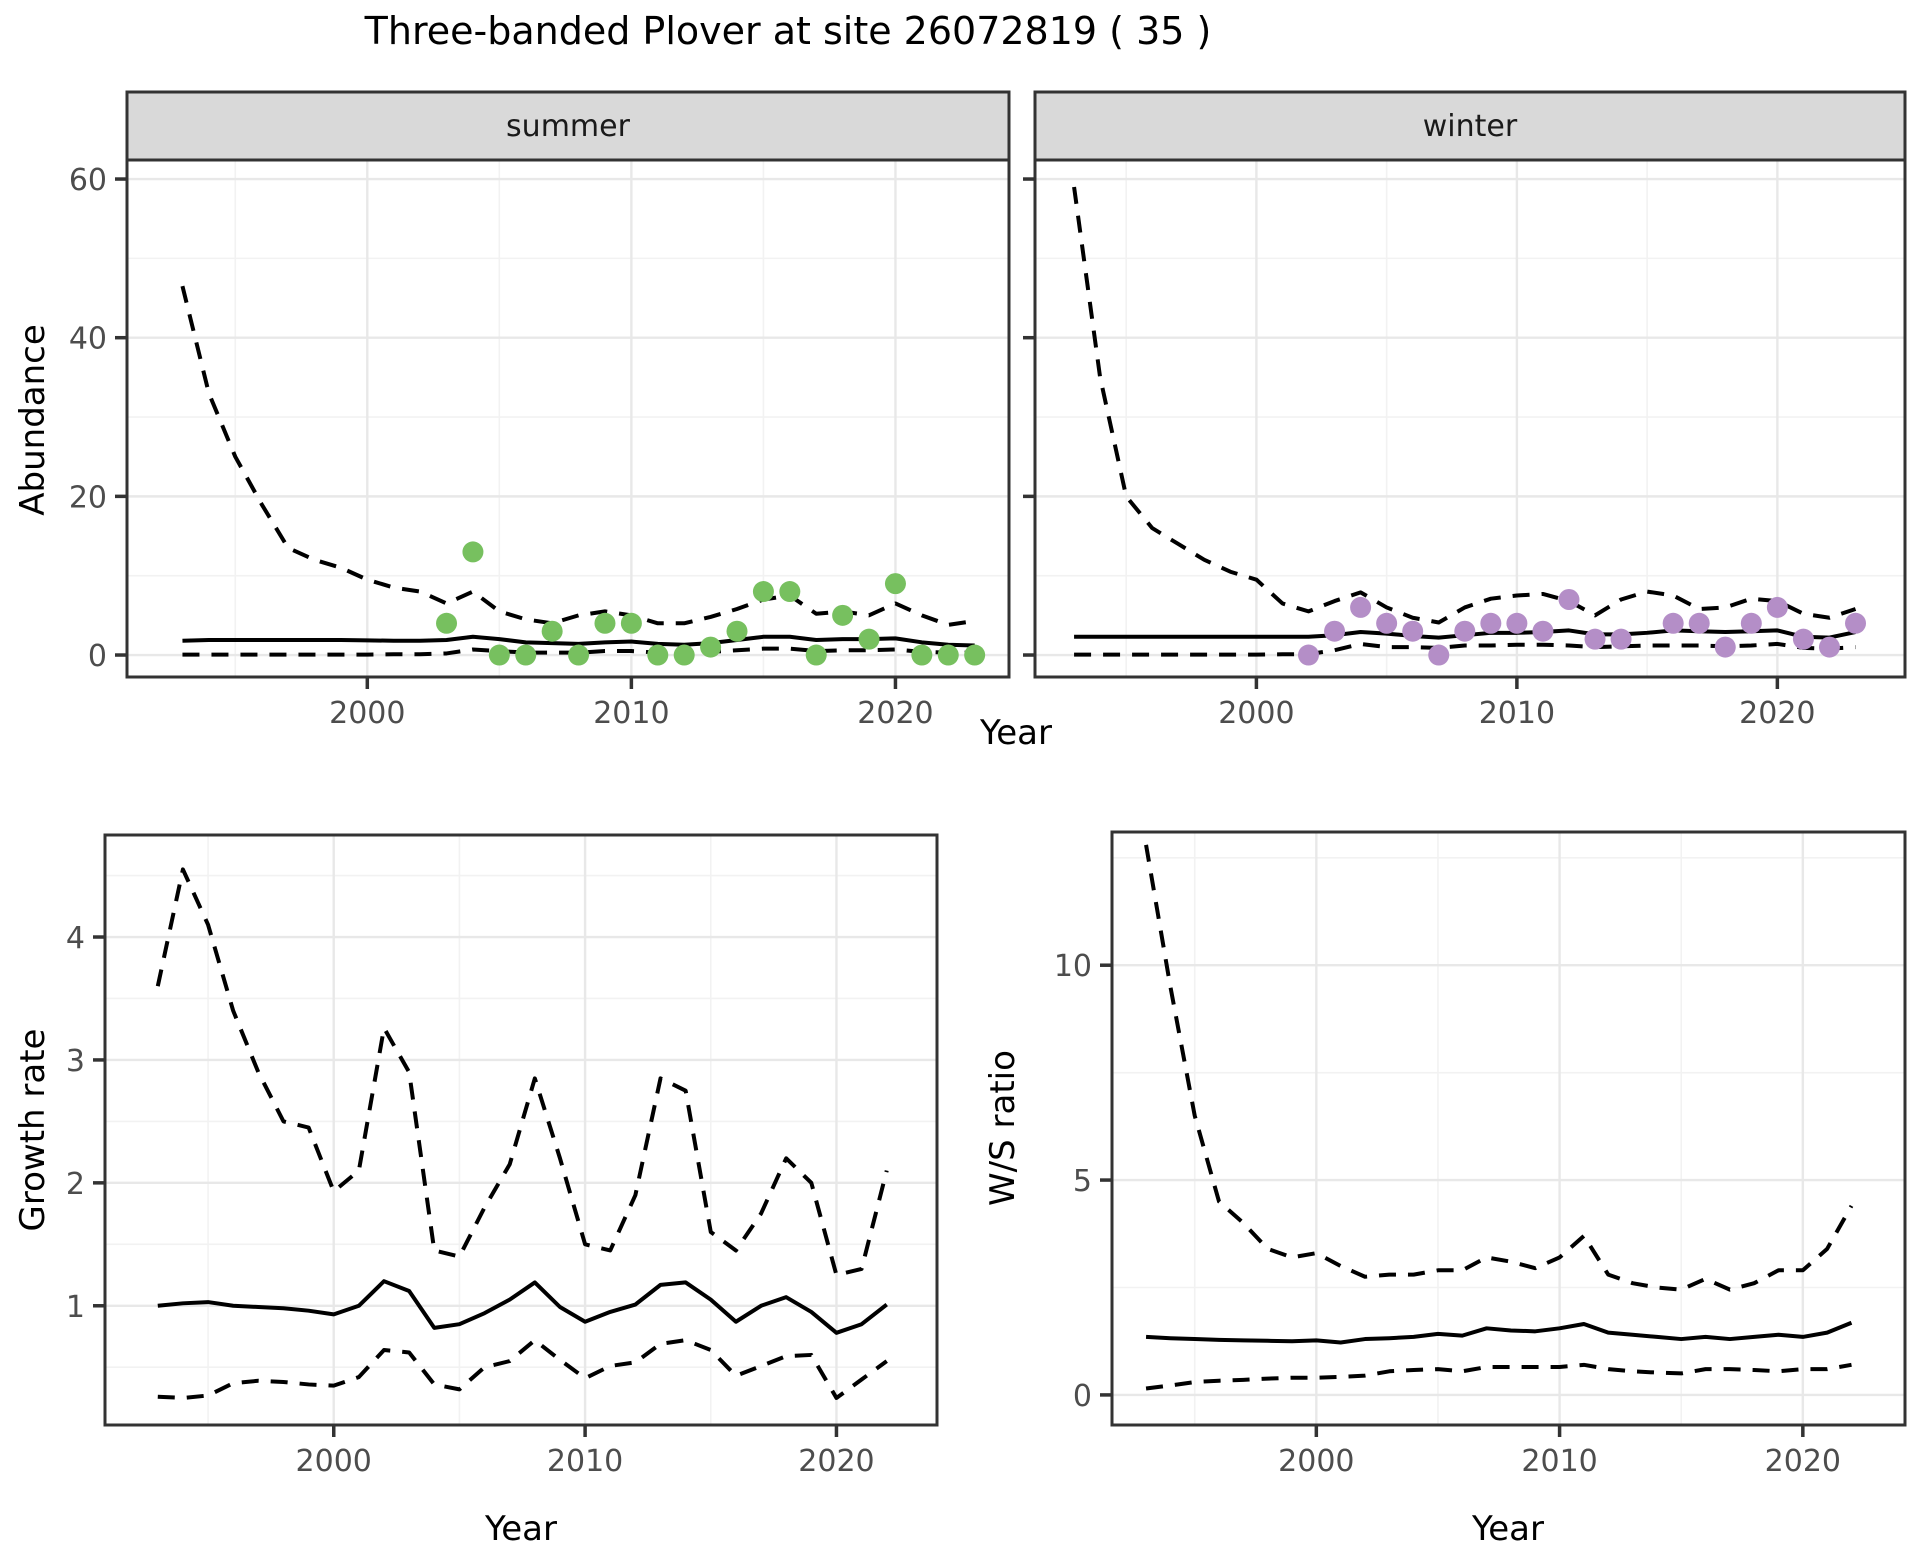 Image resolution: width=1920 pixels, height=1560 pixels. What do you see at coordinates (88, 339) in the screenshot?
I see `y-tick-label: 40` at bounding box center [88, 339].